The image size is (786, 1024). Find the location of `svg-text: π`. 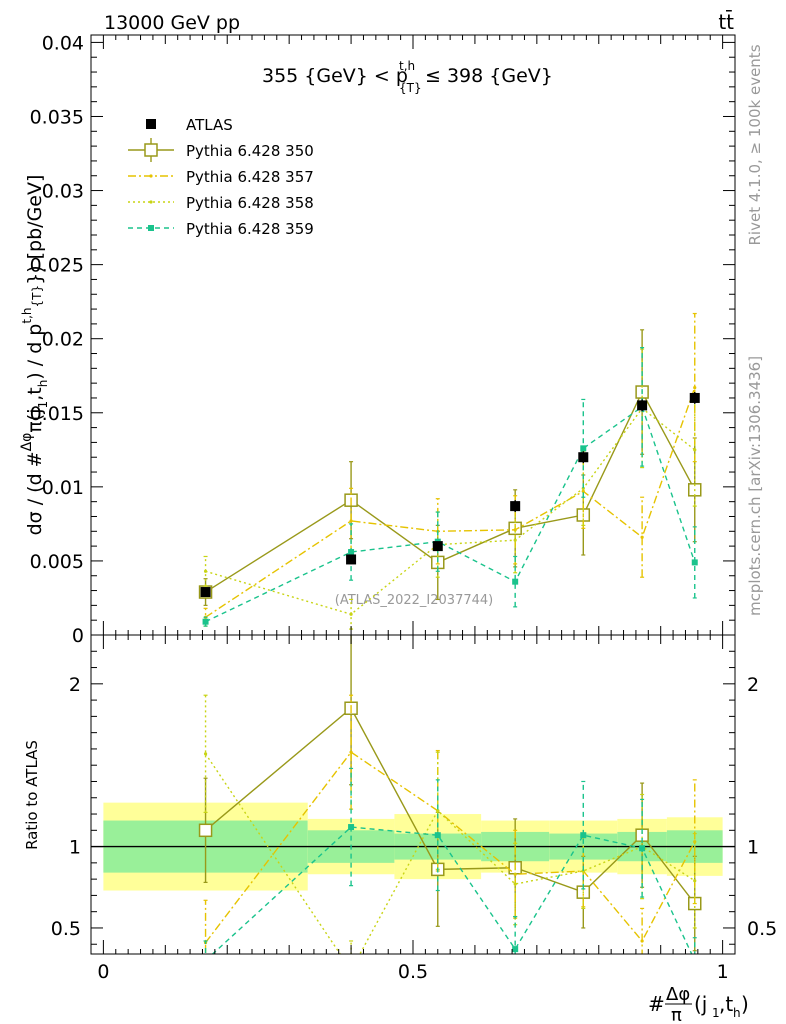

svg-text: π is located at coordinates (676, 1014).